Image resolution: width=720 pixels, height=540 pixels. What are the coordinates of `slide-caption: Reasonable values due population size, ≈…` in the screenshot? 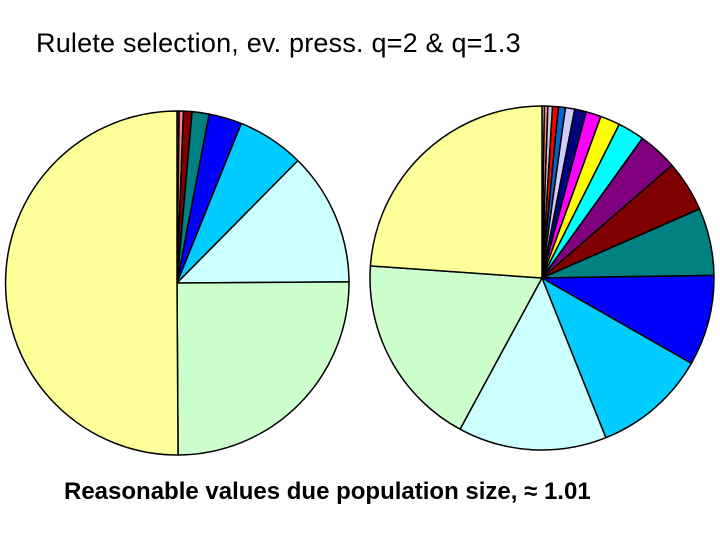 It's located at (327, 491).